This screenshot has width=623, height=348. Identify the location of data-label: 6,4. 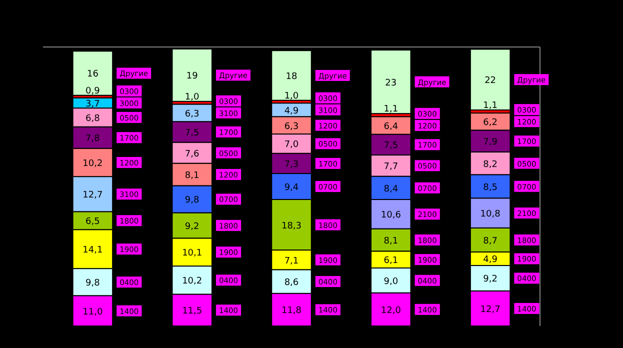
(391, 127).